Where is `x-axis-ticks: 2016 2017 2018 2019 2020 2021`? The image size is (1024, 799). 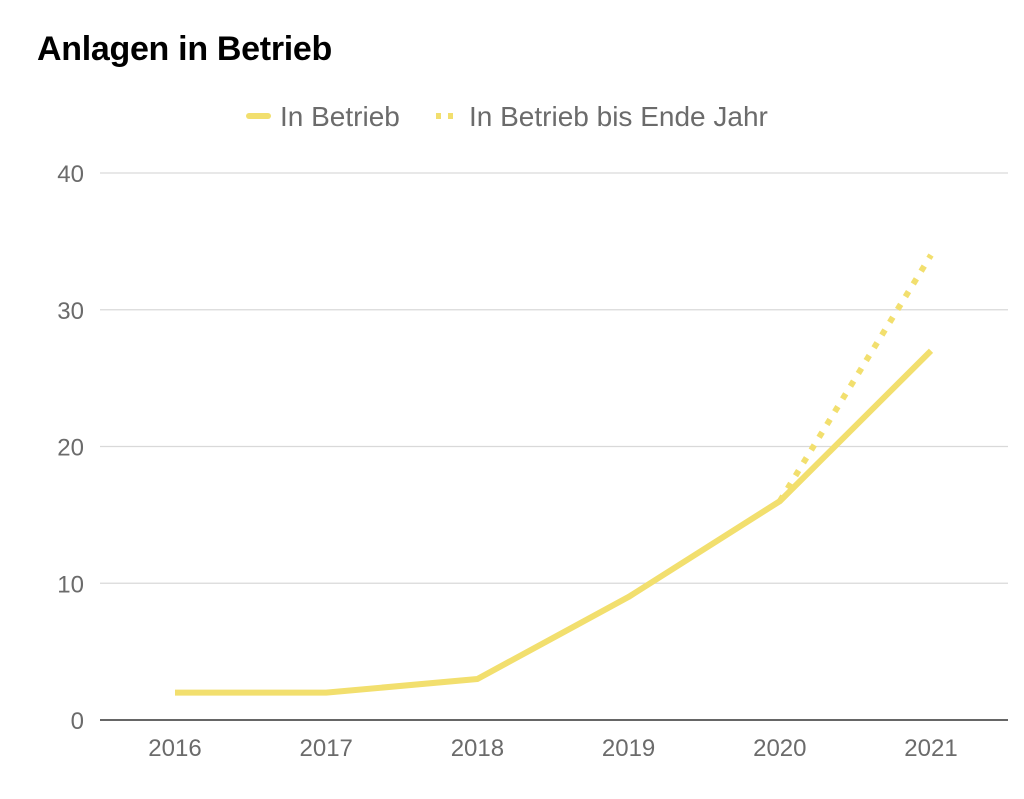
x-axis-ticks: 2016 2017 2018 2019 2020 2021 is located at coordinates (552, 748).